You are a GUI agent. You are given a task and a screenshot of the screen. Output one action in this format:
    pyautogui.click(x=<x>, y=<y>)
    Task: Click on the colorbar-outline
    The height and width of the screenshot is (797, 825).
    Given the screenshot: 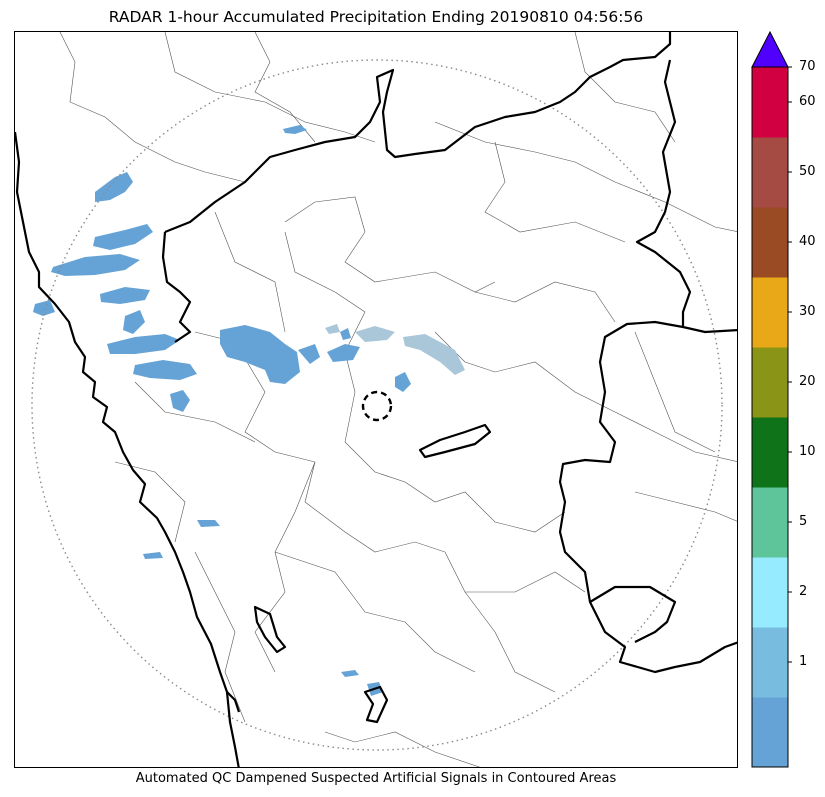 What is the action you would take?
    pyautogui.click(x=770, y=417)
    